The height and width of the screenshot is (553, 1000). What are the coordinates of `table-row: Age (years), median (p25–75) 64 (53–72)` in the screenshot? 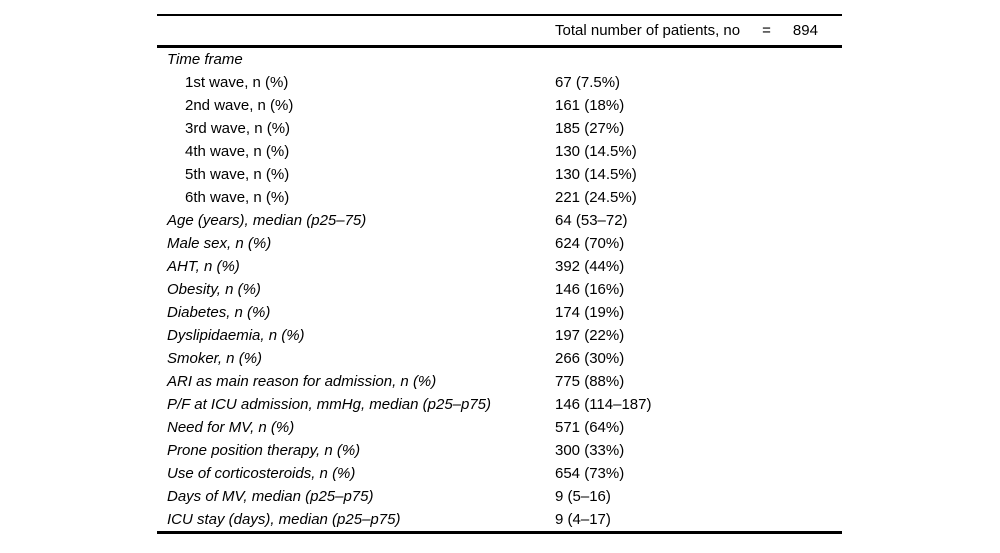 It's located at (499, 220).